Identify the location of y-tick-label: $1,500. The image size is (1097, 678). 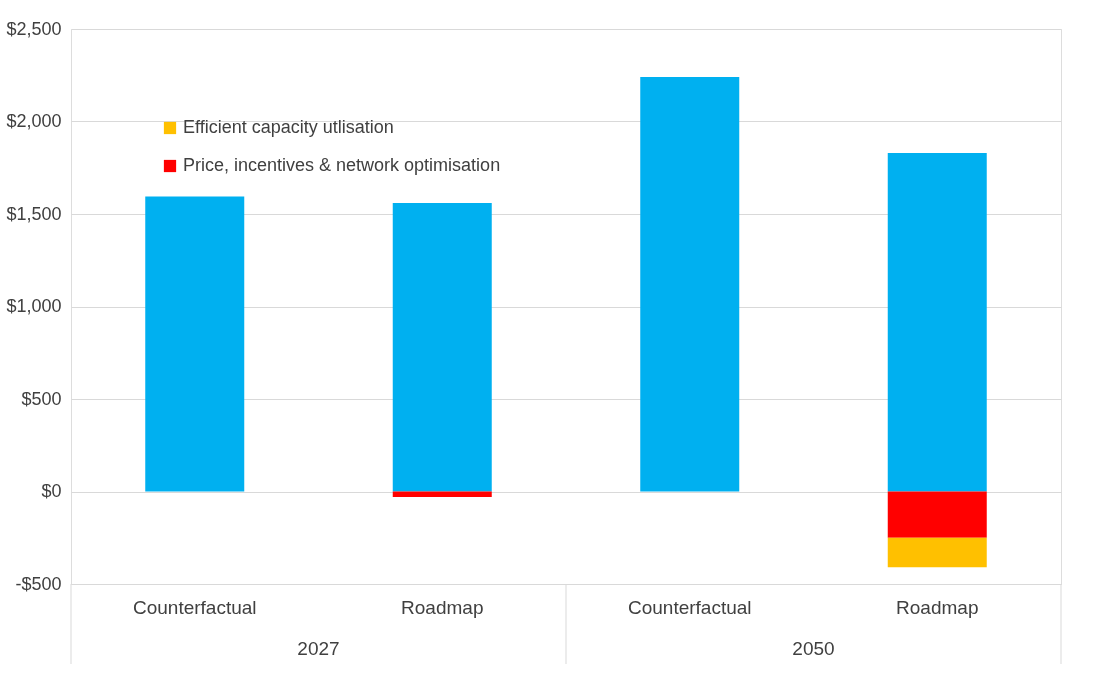
(34, 213).